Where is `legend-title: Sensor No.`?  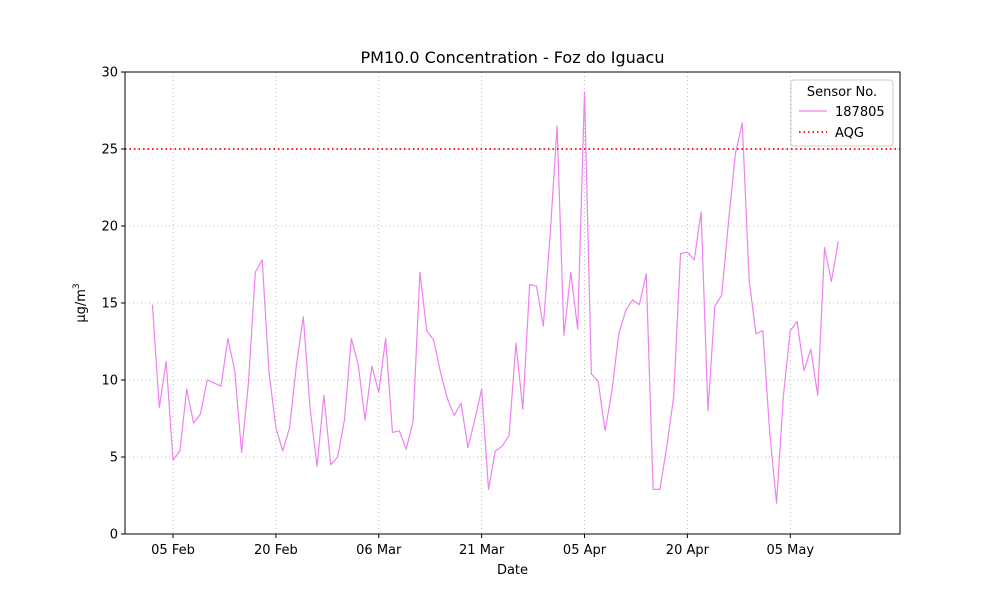
legend-title: Sensor No. is located at coordinates (842, 92).